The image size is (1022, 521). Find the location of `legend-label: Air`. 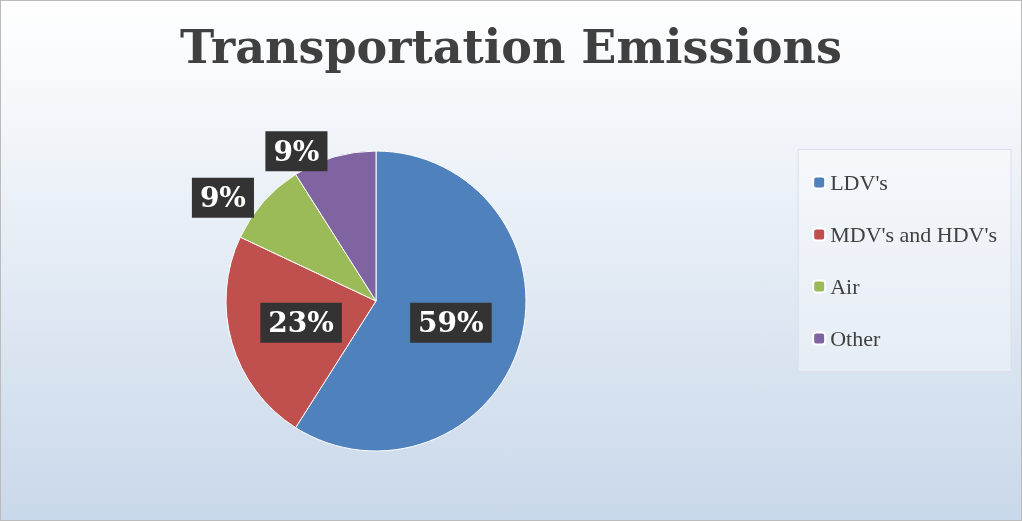

legend-label: Air is located at coordinates (845, 286).